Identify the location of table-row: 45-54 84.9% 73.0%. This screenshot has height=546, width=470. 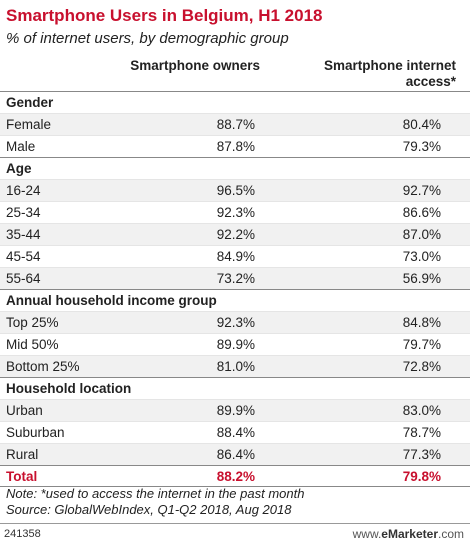
(235, 256).